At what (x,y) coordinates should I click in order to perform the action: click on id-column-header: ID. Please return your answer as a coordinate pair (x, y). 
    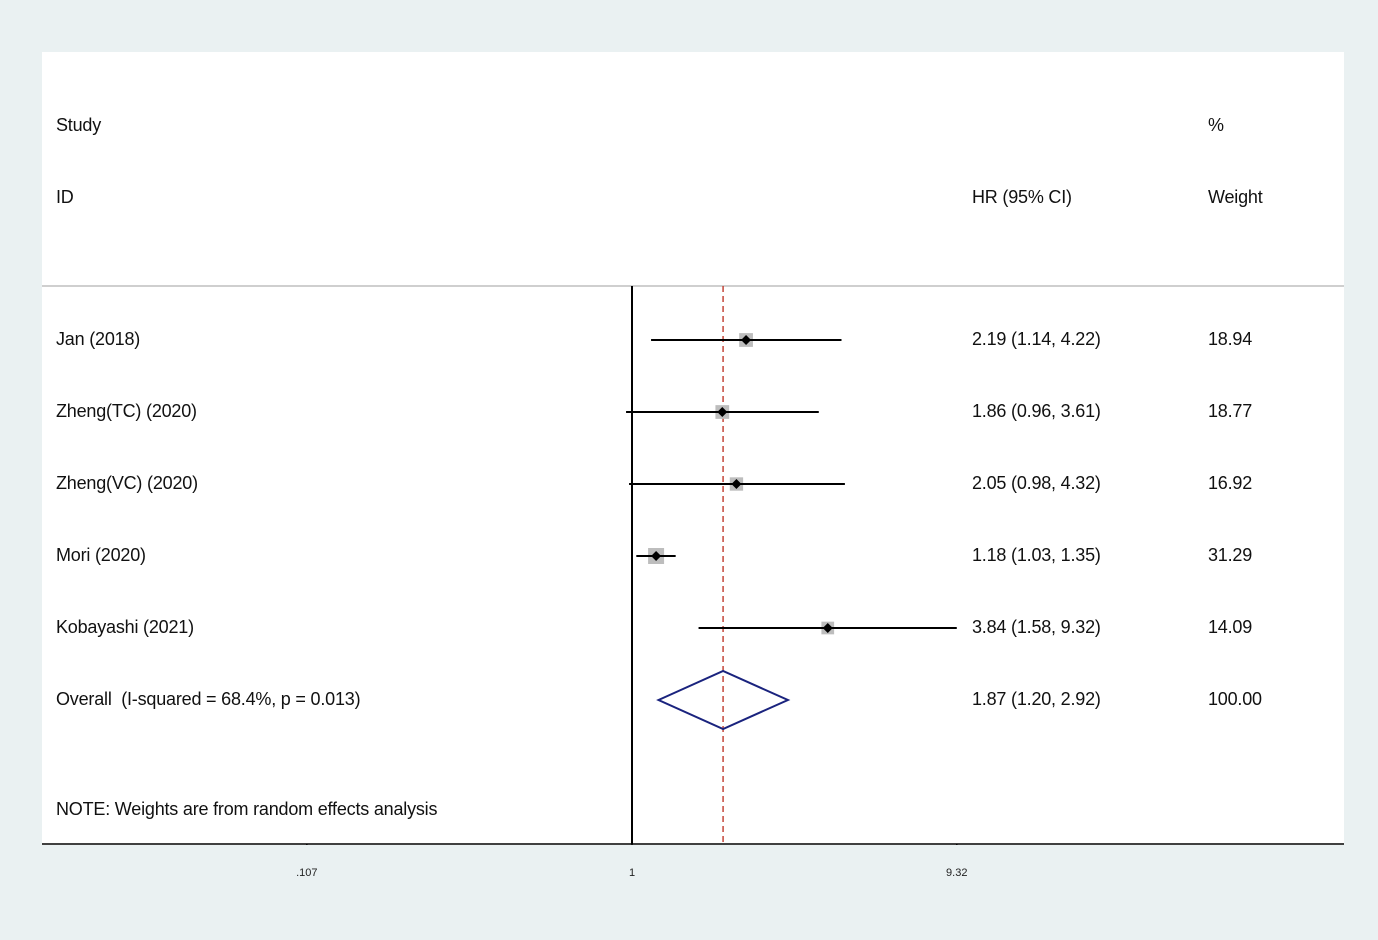
    Looking at the image, I should click on (65, 197).